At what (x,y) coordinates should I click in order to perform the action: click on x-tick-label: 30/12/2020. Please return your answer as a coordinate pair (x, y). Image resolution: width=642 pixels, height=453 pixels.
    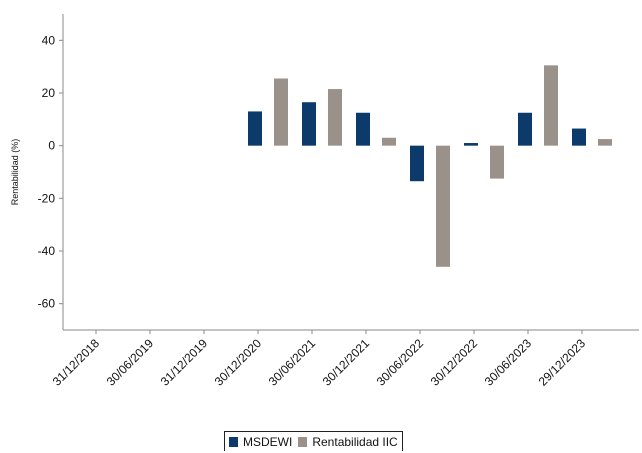
    Looking at the image, I should click on (238, 362).